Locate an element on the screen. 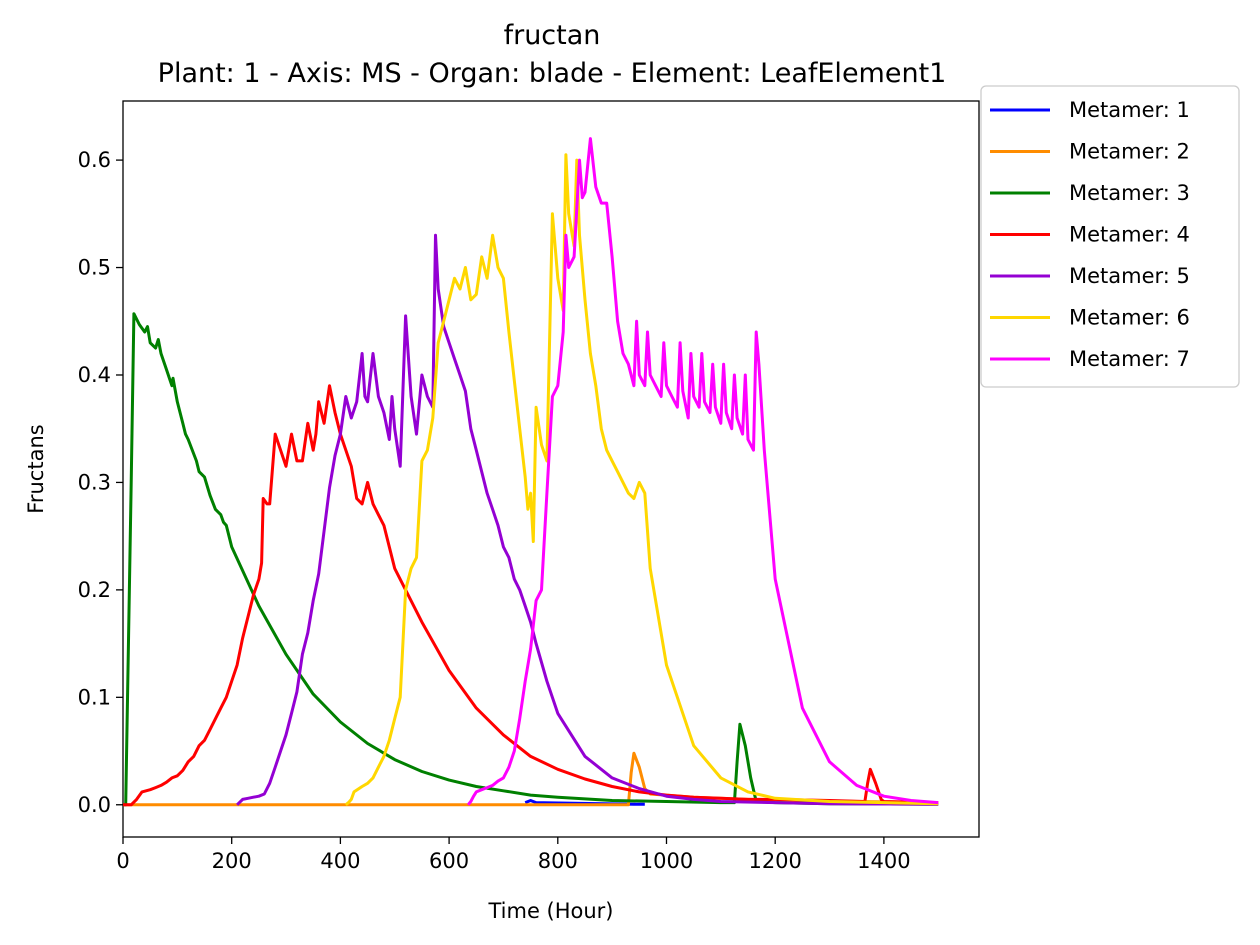  legend-label-metamer-1: Metamer: 1 is located at coordinates (1129, 110).